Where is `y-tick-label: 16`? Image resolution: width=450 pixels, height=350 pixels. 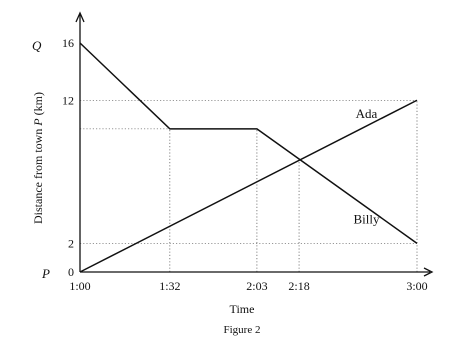 y-tick-label: 16 is located at coordinates (68, 43).